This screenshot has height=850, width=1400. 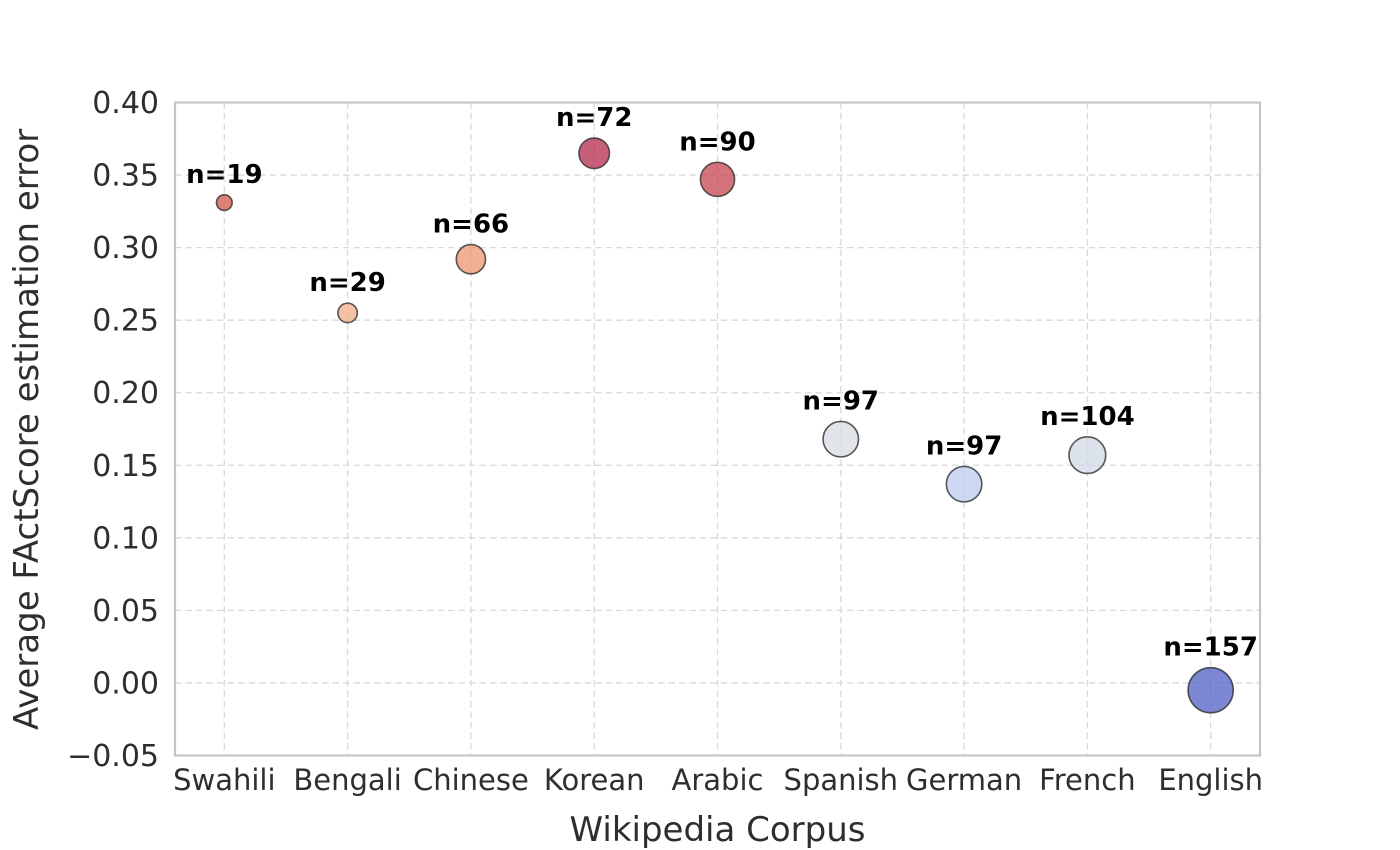 What do you see at coordinates (964, 780) in the screenshot?
I see `x-tick-label-german: German` at bounding box center [964, 780].